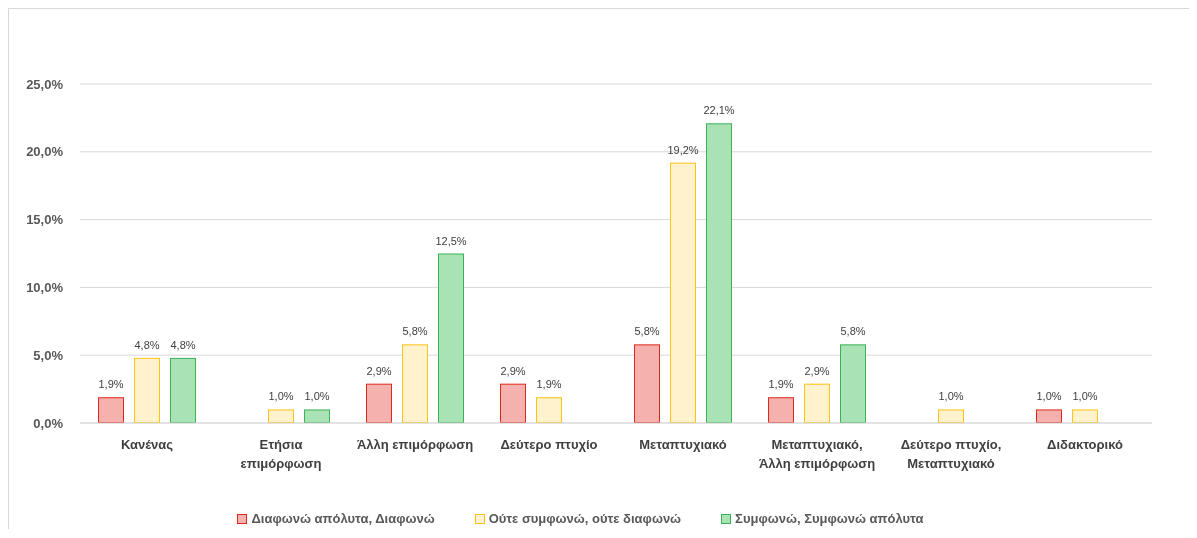 Image resolution: width=1197 pixels, height=538 pixels. Describe the element at coordinates (829, 519) in the screenshot. I see `legend-label: Συμφωνώ, Συμφωνώ απόλυτα` at that location.